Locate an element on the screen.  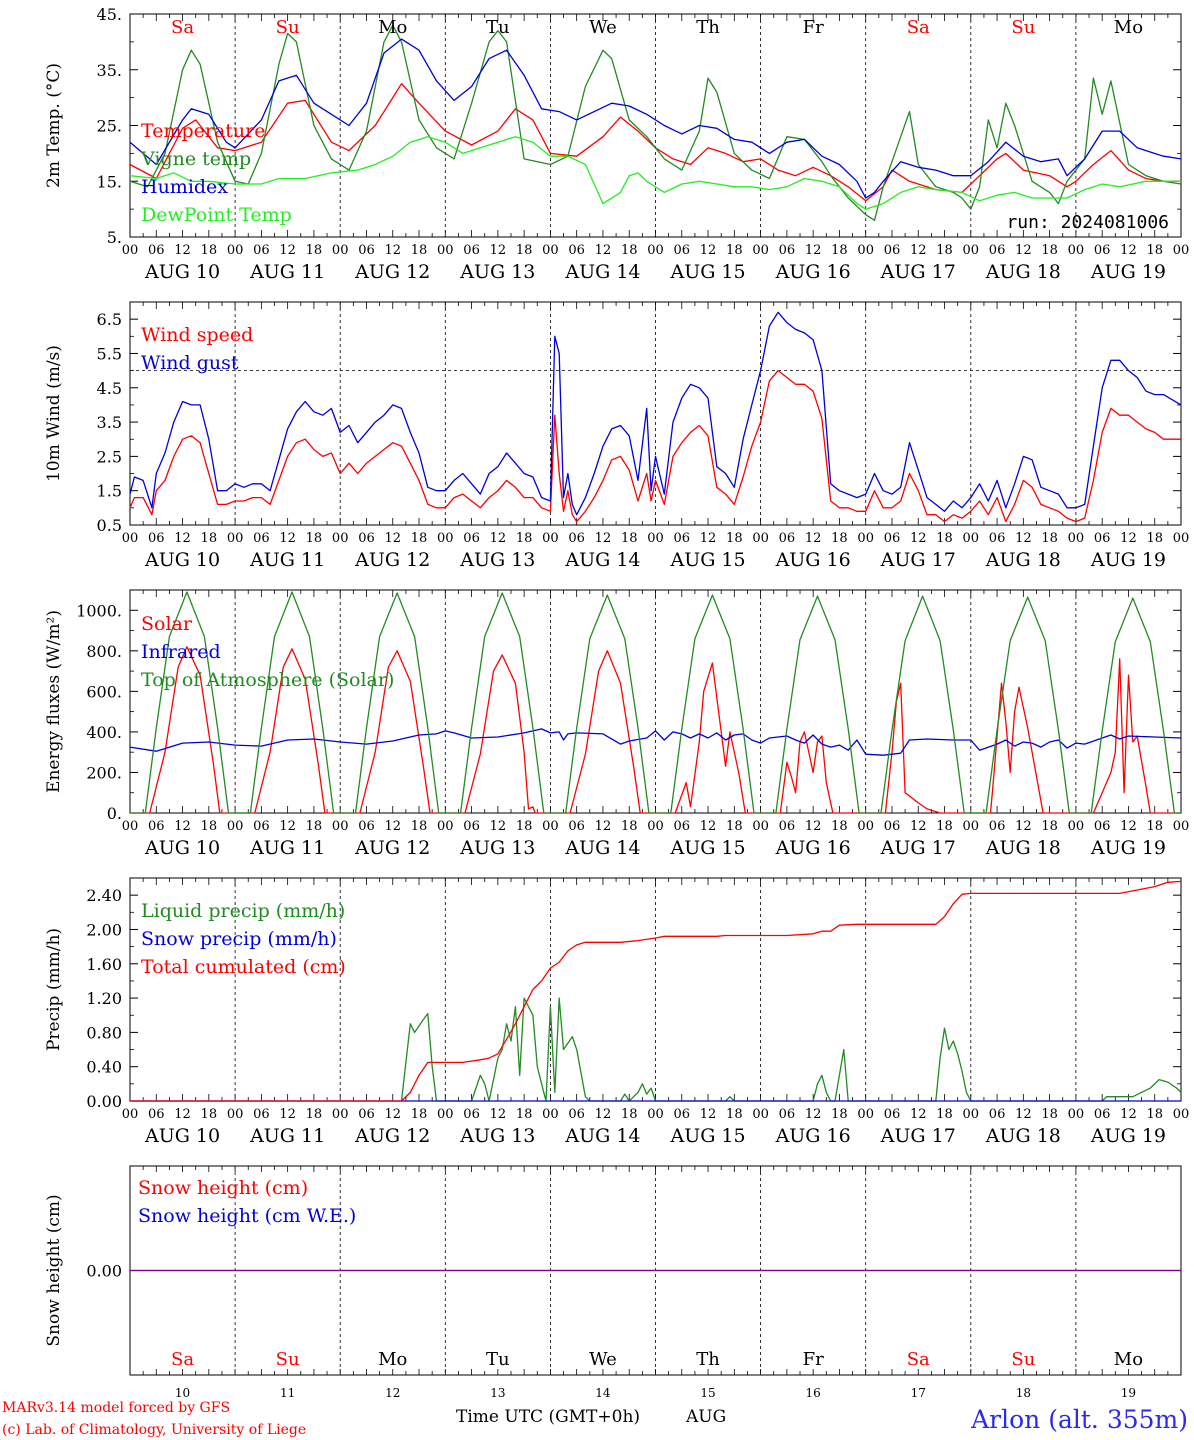
month-label: AUG is located at coordinates (705, 1417).